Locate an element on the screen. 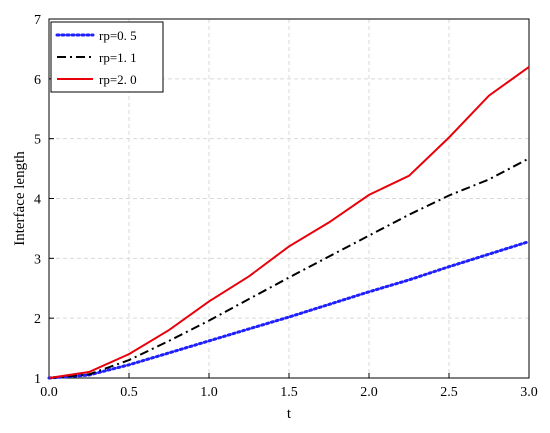  x-axis-label: t is located at coordinates (289, 414).